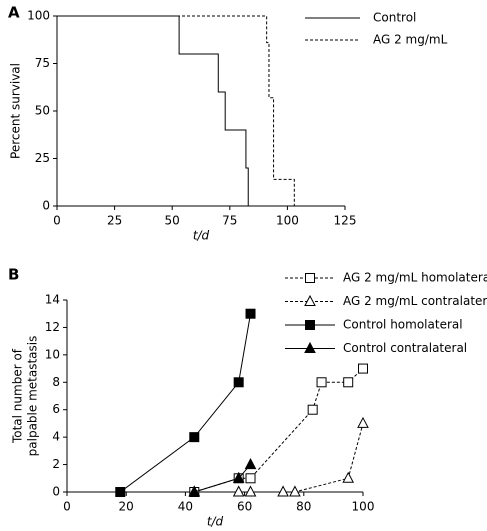  I want to click on x-tick-label: 60, so click(244, 507).